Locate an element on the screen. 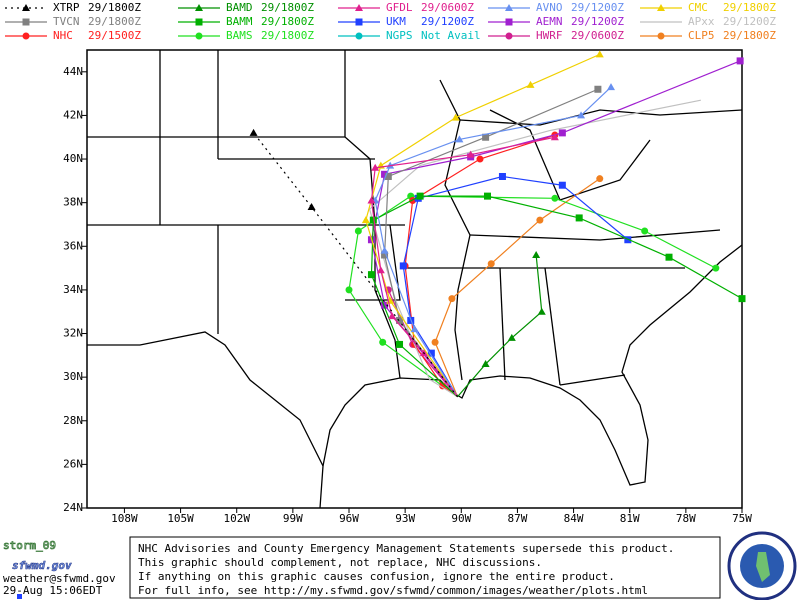 The image size is (800, 600). legend-time: 29/0600Z is located at coordinates (597, 35).